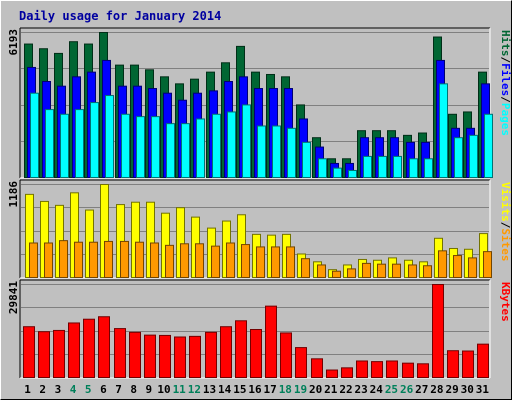 Image resolution: width=512 pixels, height=400 pixels. What do you see at coordinates (505, 244) in the screenshot?
I see `legend-entry-sites: Sites` at bounding box center [505, 244].